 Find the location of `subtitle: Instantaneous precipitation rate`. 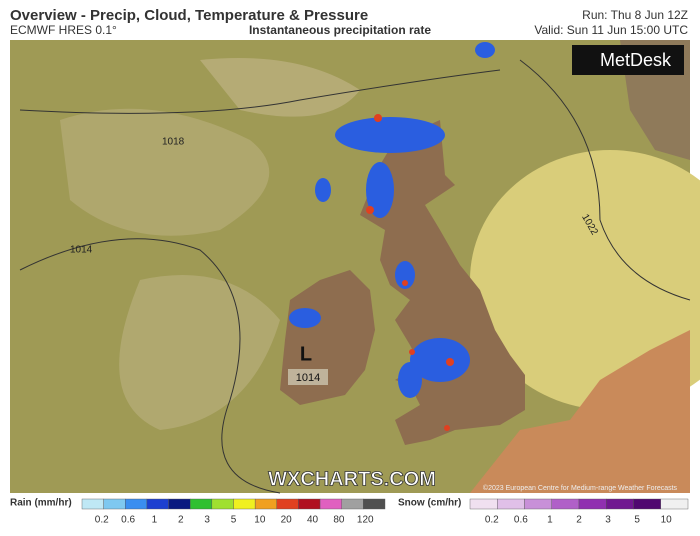

subtitle: Instantaneous precipitation rate is located at coordinates (340, 30).